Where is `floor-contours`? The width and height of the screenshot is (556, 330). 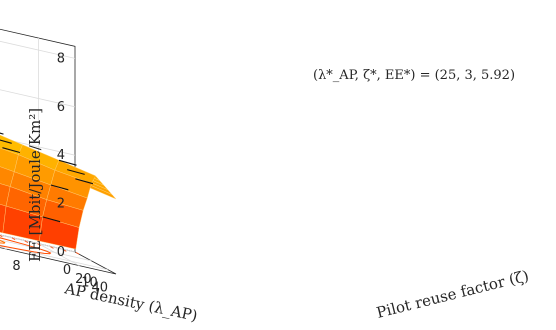
floor-contours is located at coordinates (40, 244).